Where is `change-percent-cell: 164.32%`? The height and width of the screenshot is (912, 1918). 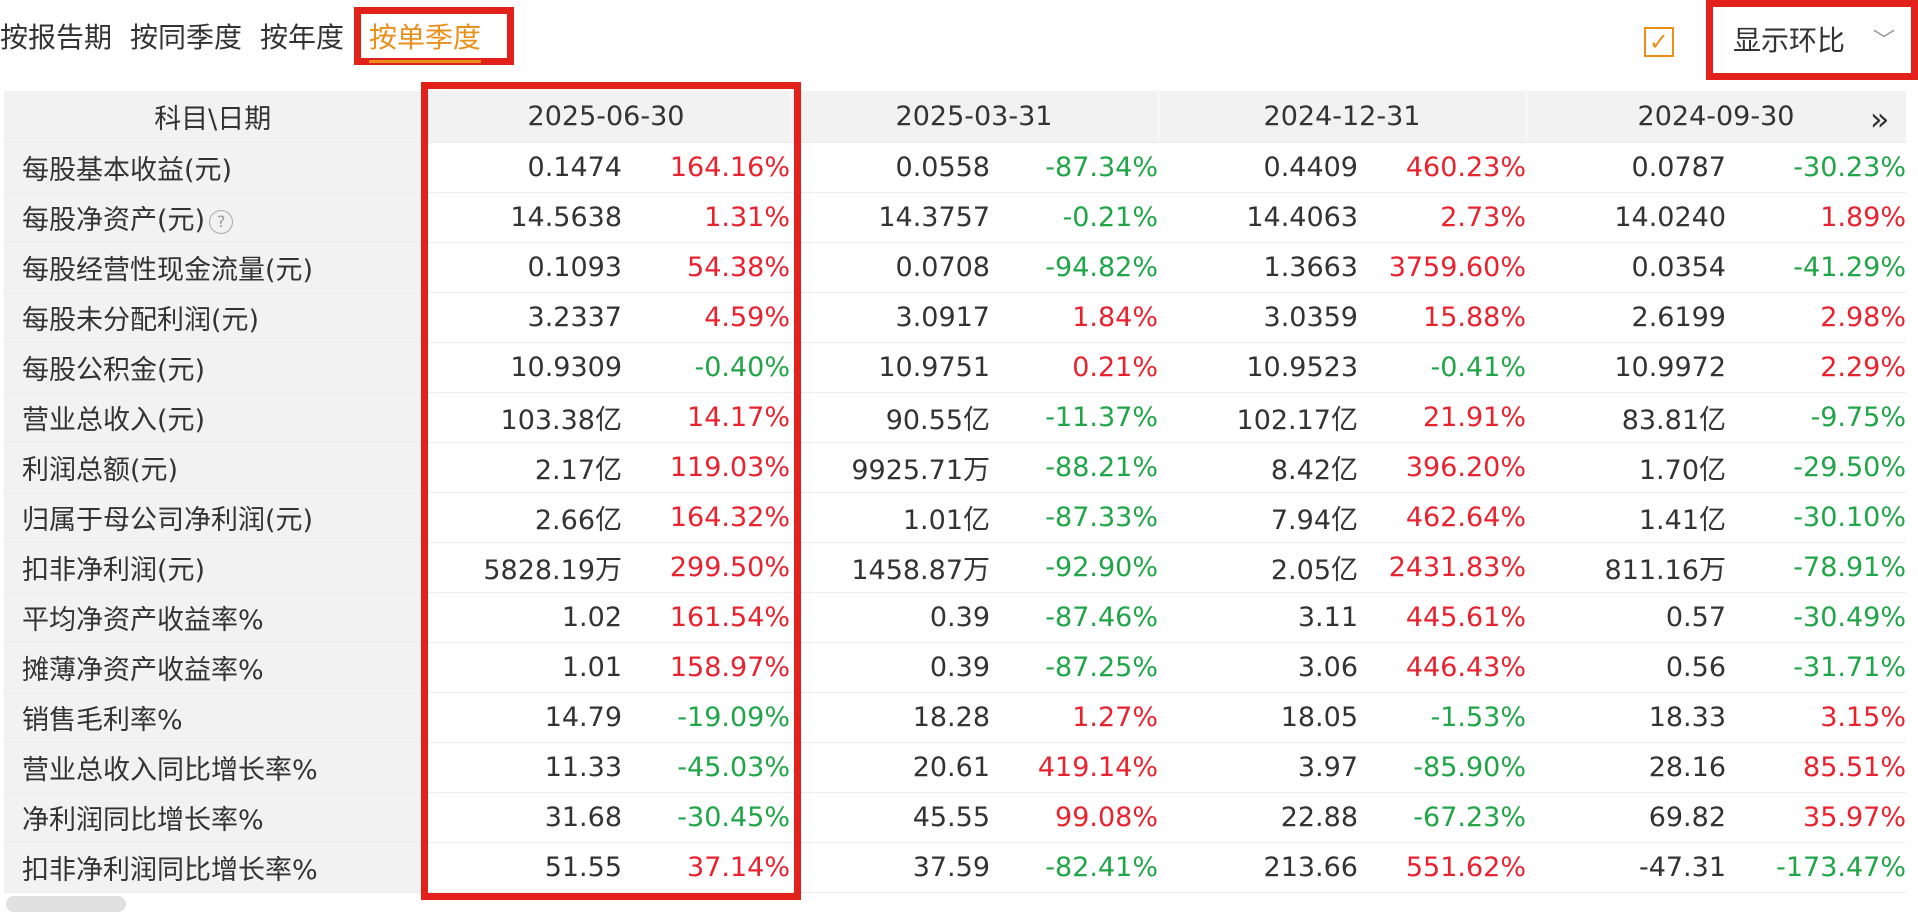 change-percent-cell: 164.32% is located at coordinates (706, 517).